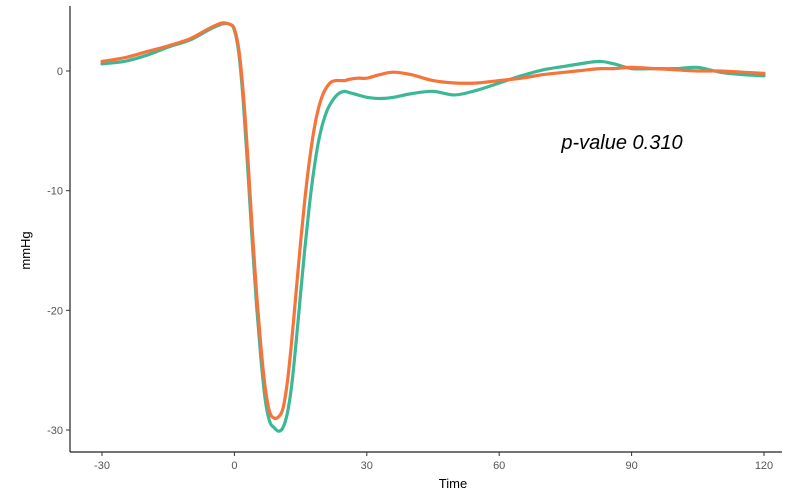 This screenshot has width=794, height=492. Describe the element at coordinates (102, 466) in the screenshot. I see `x-tick-label: -30` at that location.